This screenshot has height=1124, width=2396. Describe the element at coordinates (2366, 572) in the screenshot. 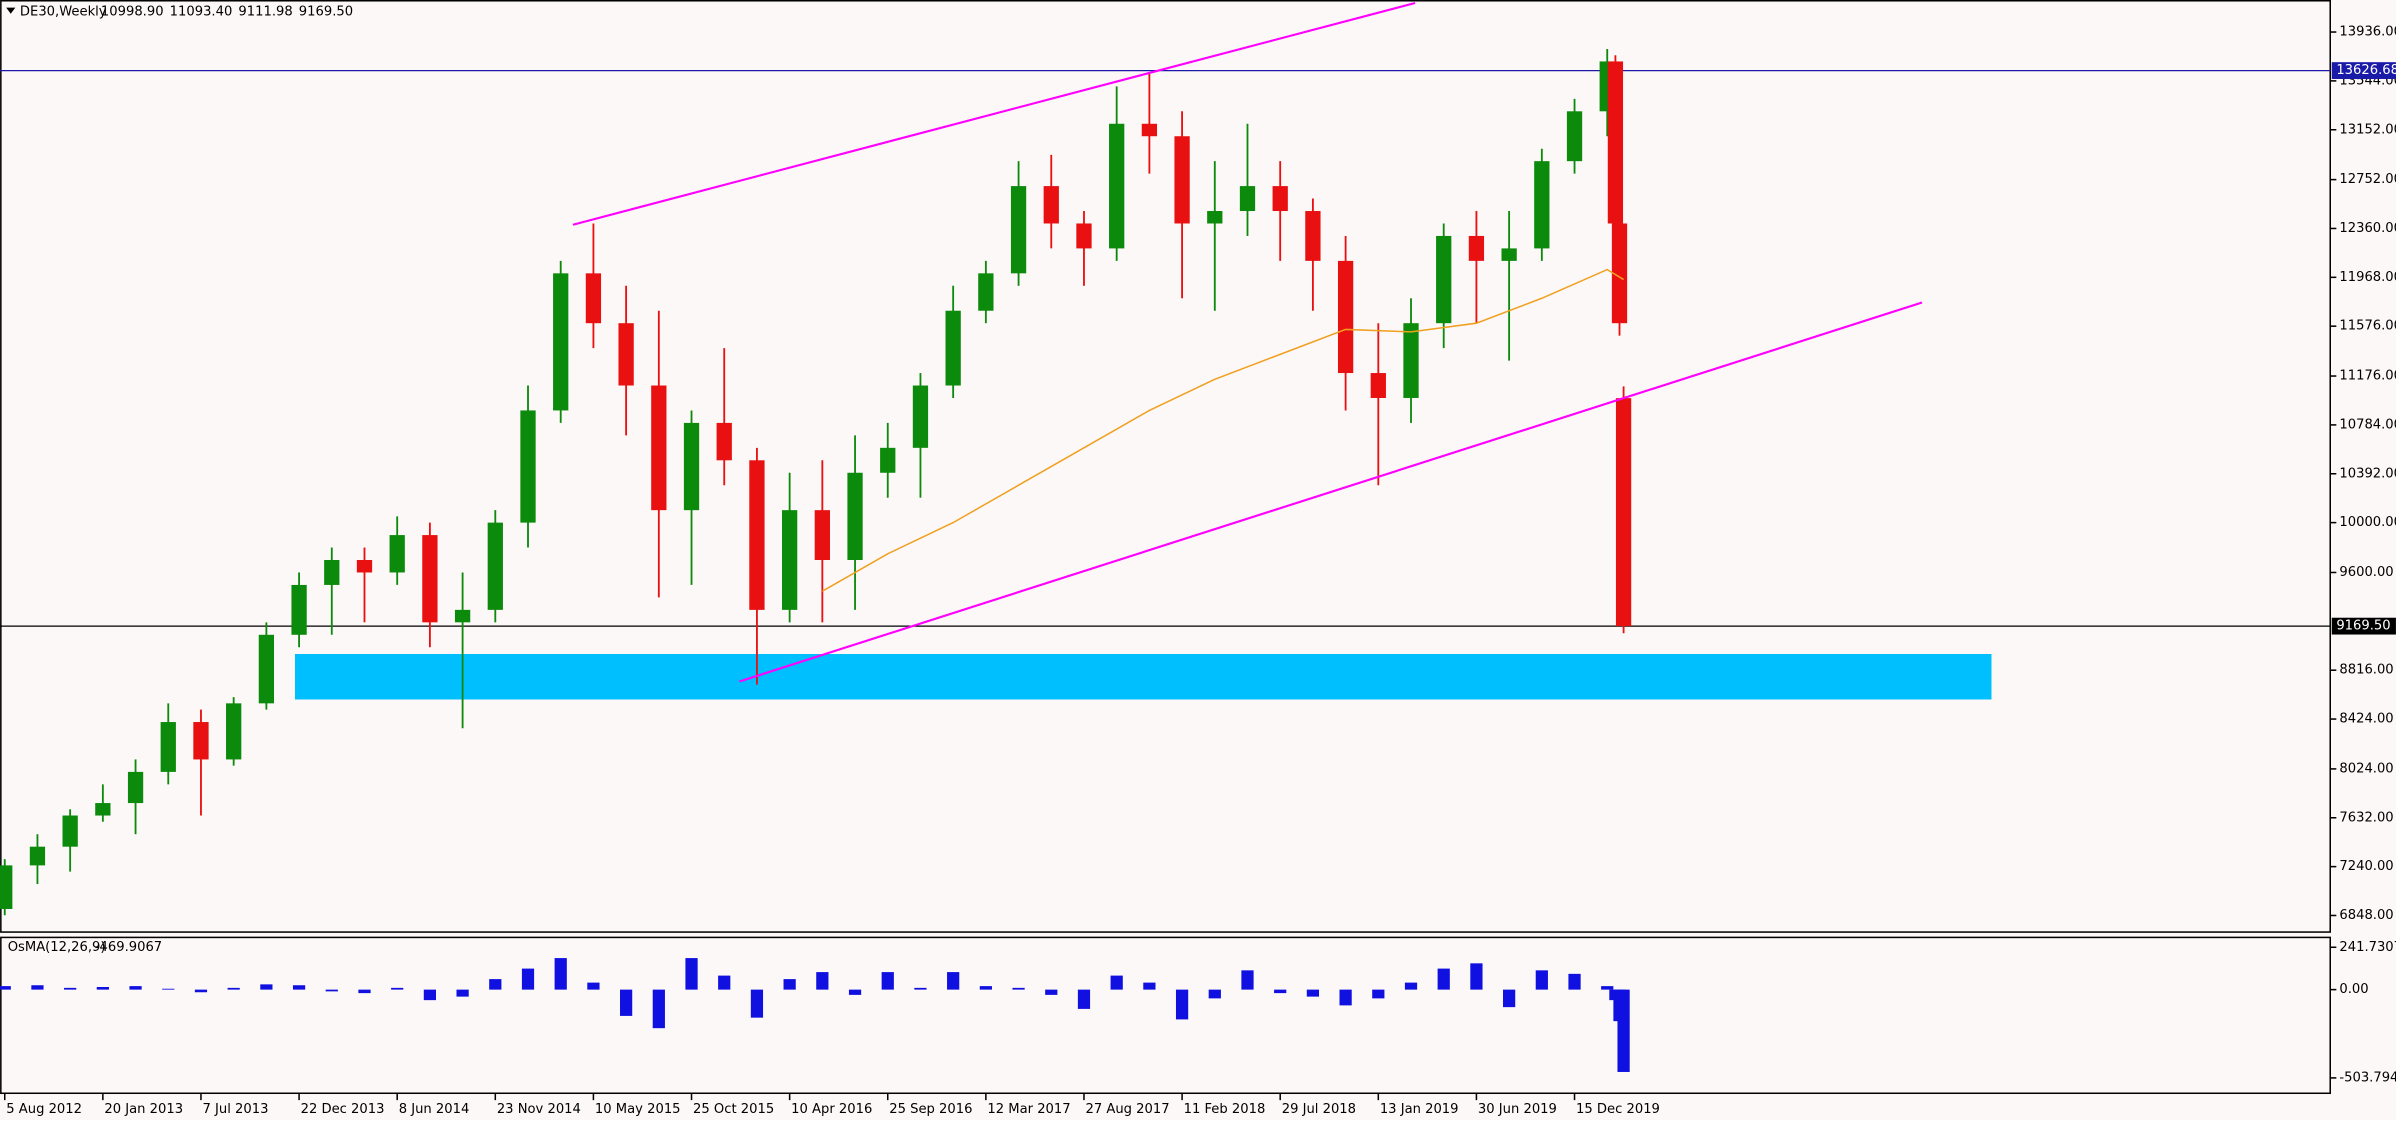

I see `y-tick-label: 9600.00` at that location.